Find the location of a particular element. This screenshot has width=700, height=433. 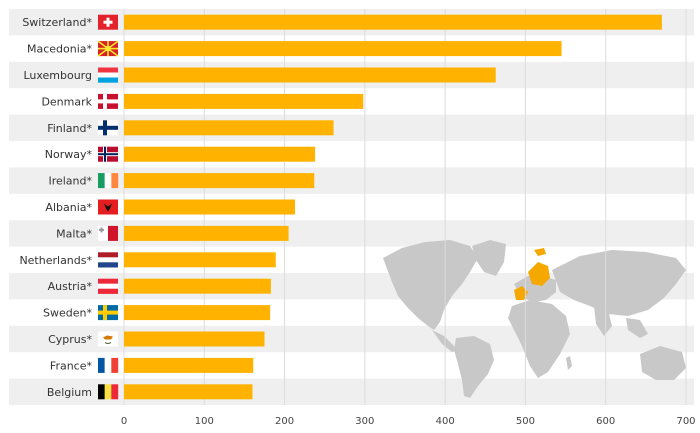

scandinavia-highlight is located at coordinates (539, 274).